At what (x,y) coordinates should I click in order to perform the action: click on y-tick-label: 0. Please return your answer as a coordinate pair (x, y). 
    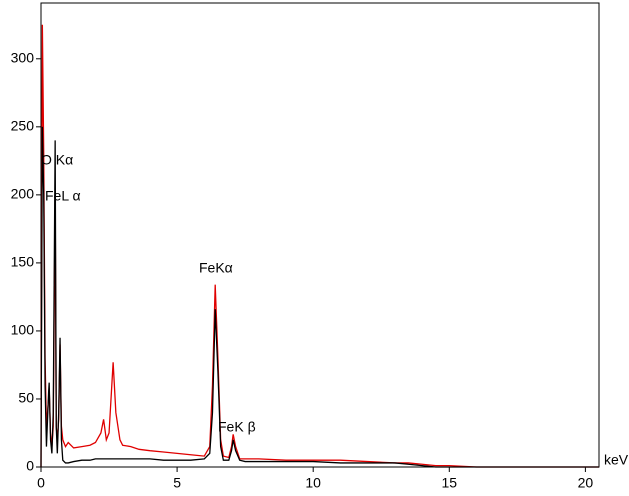
    Looking at the image, I should click on (30, 466).